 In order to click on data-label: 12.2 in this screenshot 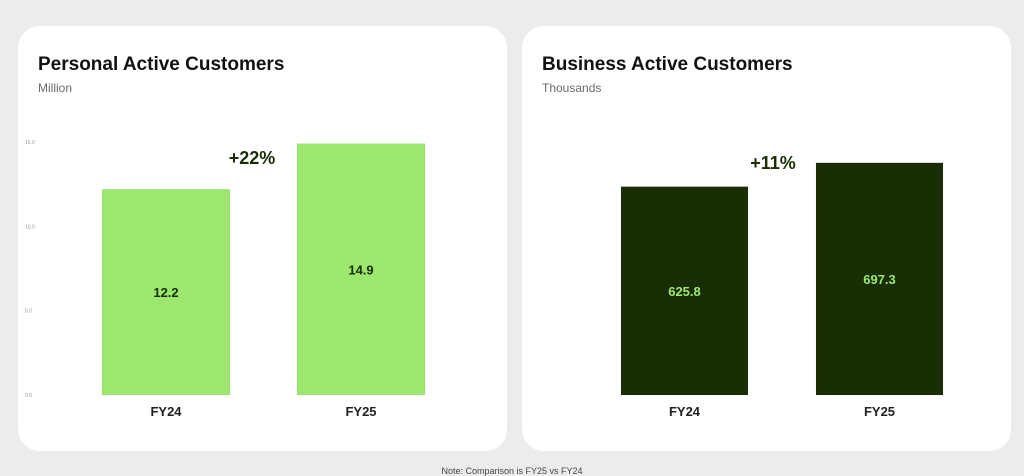, I will do `click(165, 292)`.